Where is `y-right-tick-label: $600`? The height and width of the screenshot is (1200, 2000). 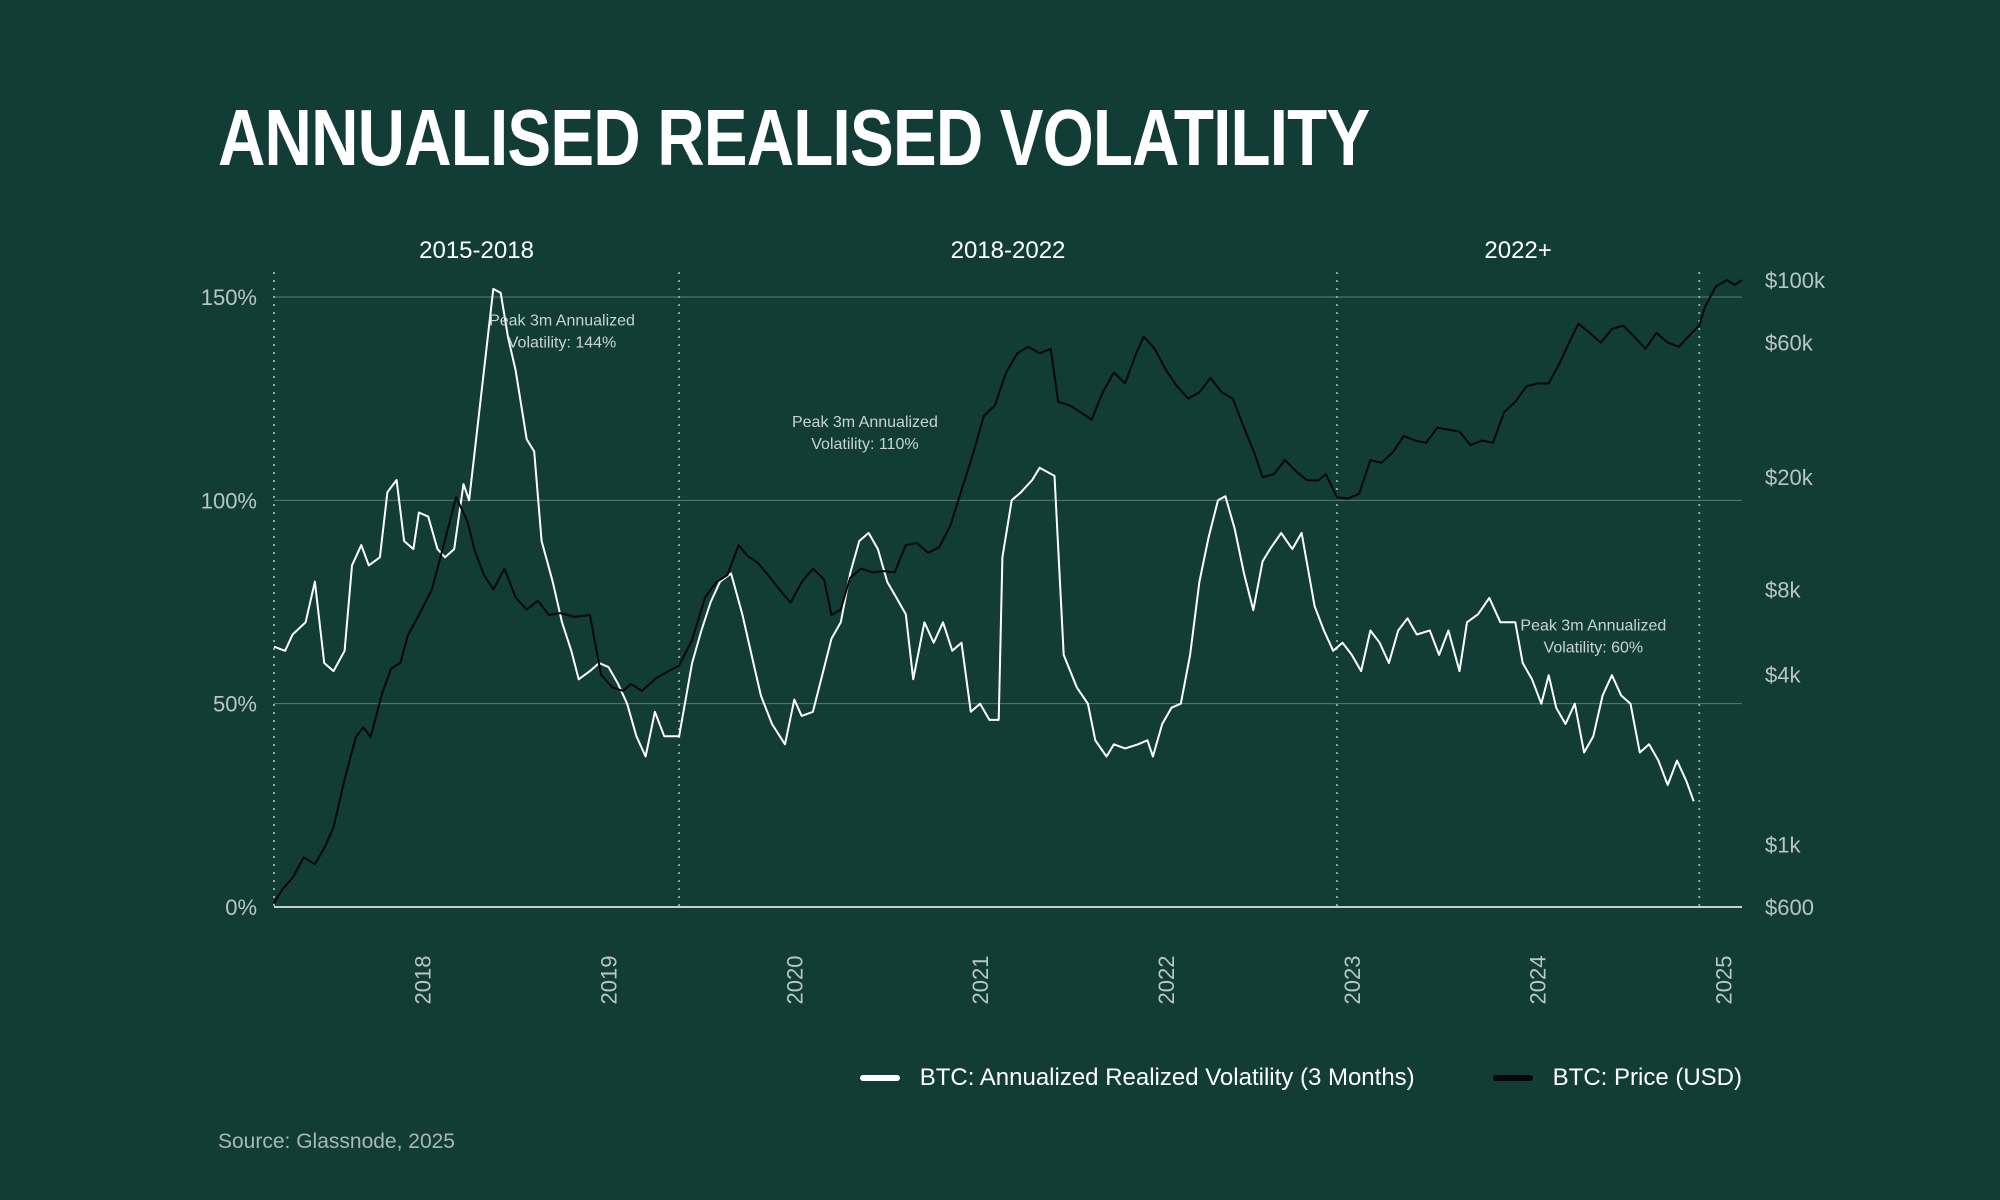 y-right-tick-label: $600 is located at coordinates (1789, 907).